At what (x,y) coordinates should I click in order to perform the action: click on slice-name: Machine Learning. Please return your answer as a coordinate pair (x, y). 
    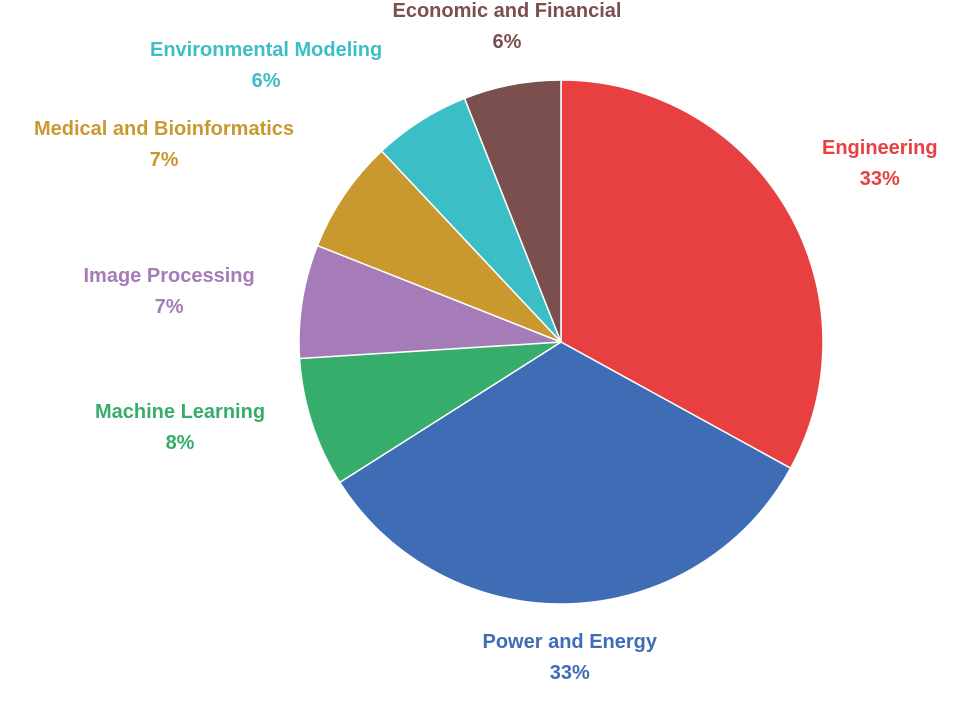
    Looking at the image, I should click on (180, 412).